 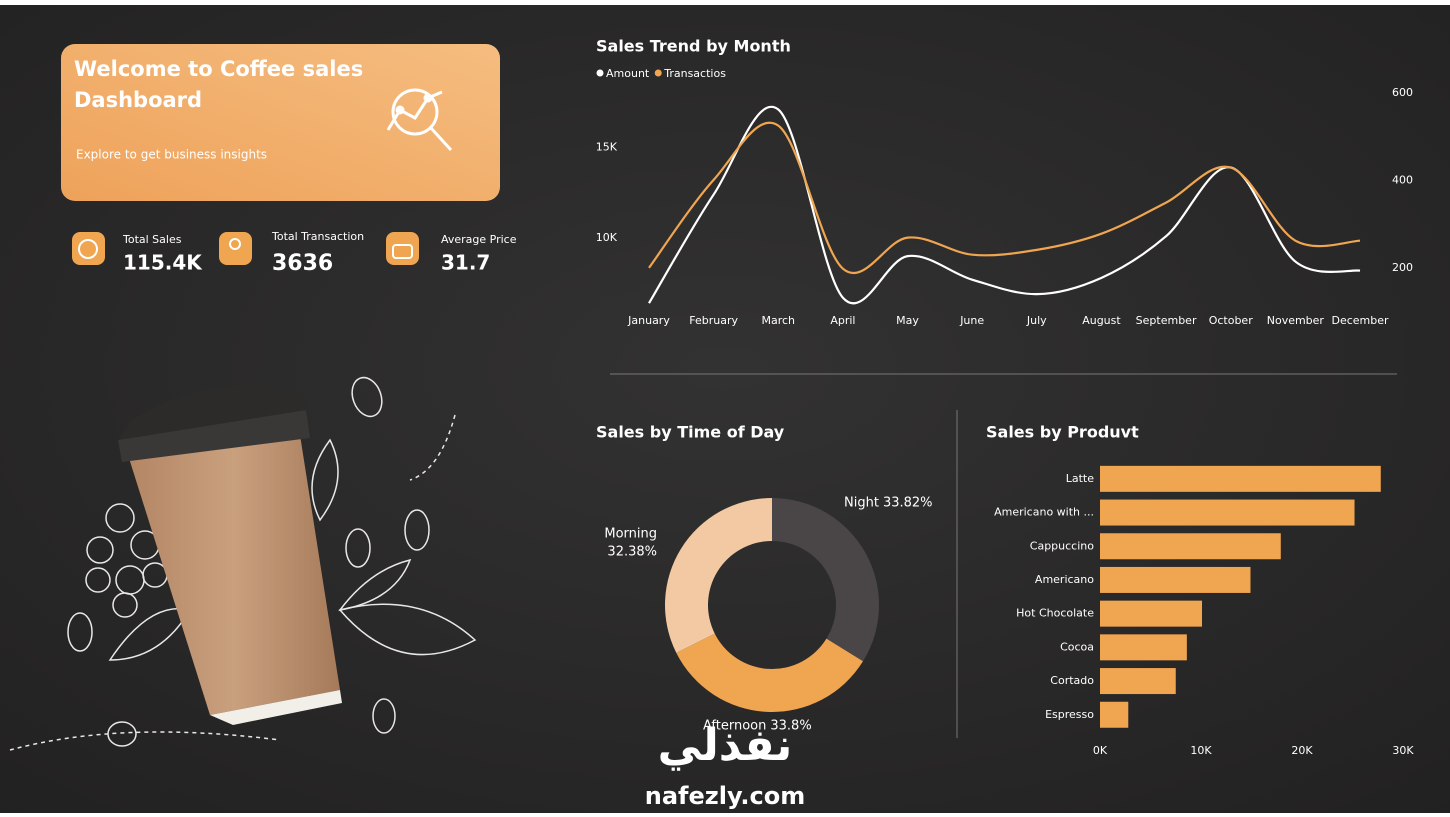 I want to click on kpi-label: Total Transaction, so click(x=317, y=236).